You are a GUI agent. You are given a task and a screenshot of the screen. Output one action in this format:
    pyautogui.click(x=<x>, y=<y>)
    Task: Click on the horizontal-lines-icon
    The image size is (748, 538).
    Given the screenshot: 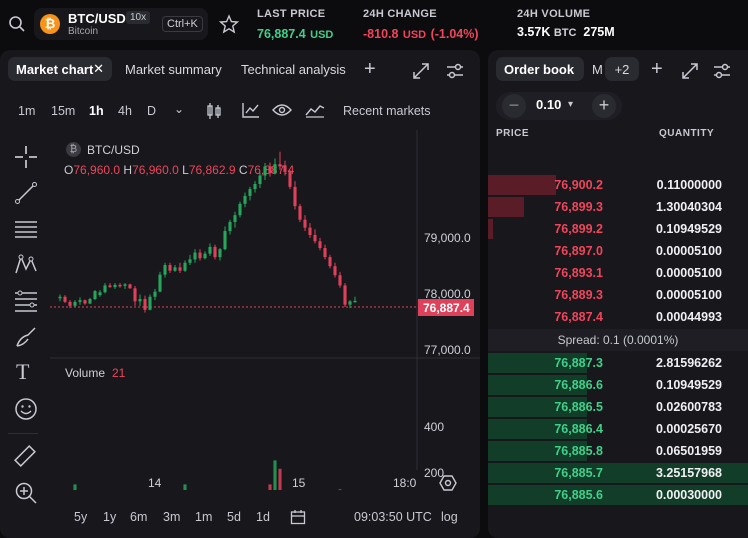 What is the action you would take?
    pyautogui.click(x=26, y=229)
    